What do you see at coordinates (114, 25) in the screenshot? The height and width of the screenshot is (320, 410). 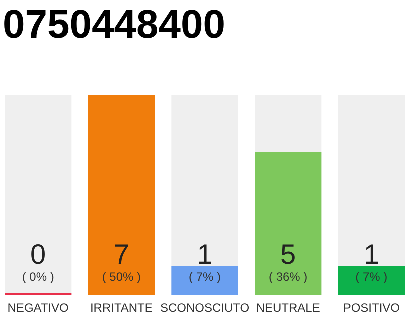 I see `chart-title: 0750448400` at bounding box center [114, 25].